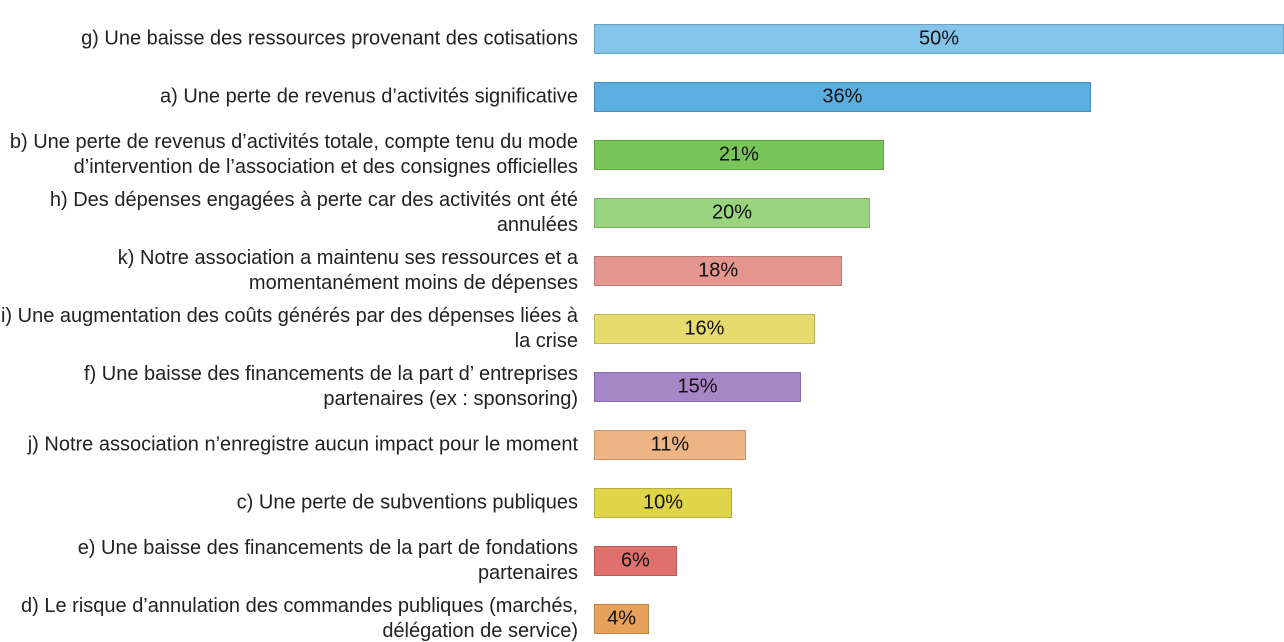  I want to click on value-label: 36%, so click(842, 96).